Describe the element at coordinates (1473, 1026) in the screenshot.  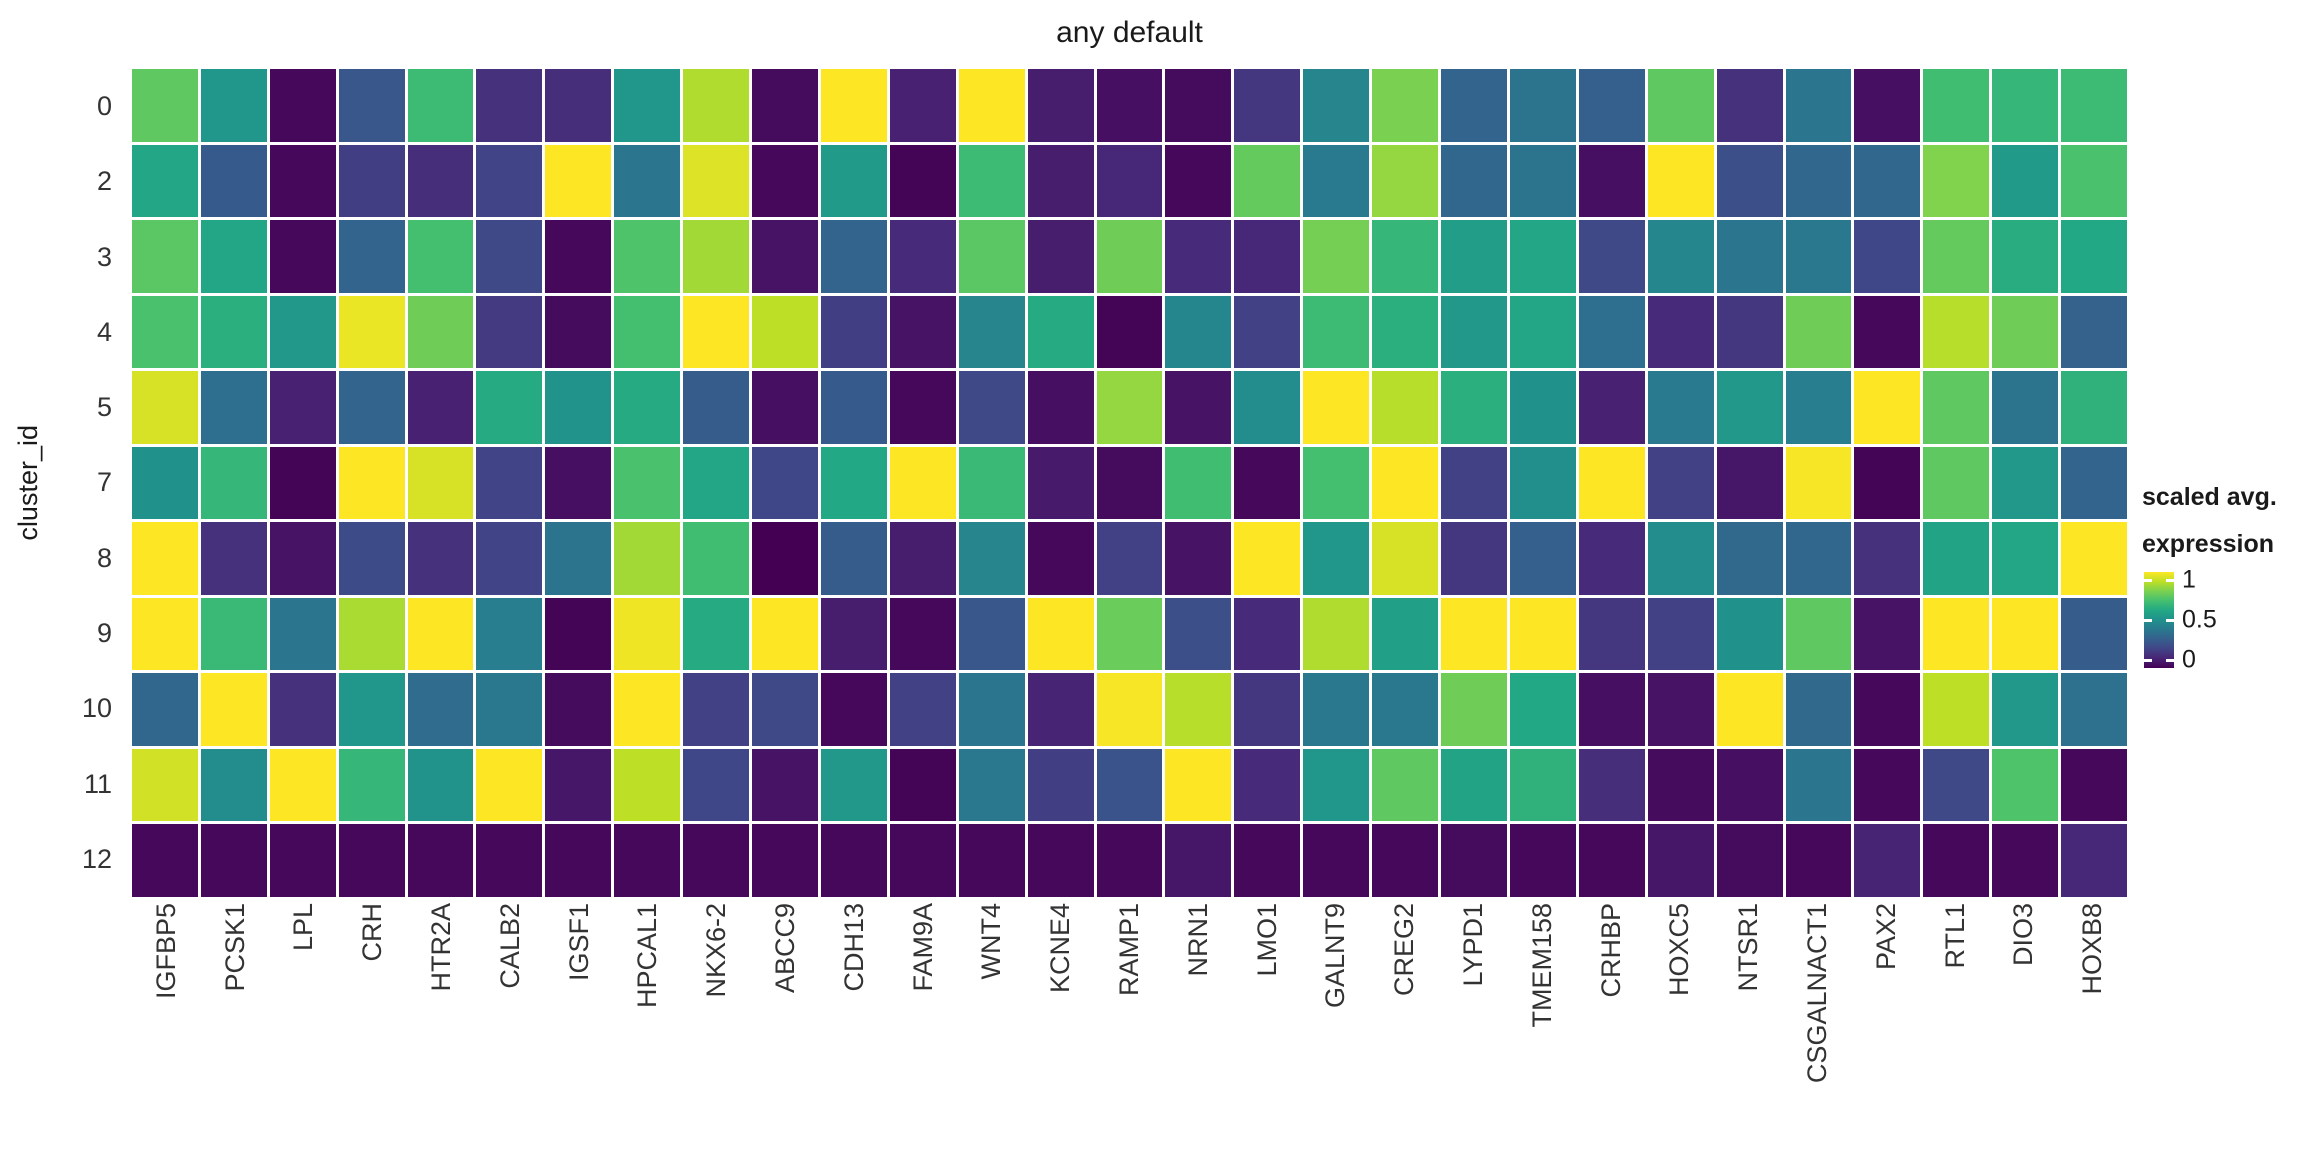
I see `x-tick-label: LYPD1` at that location.